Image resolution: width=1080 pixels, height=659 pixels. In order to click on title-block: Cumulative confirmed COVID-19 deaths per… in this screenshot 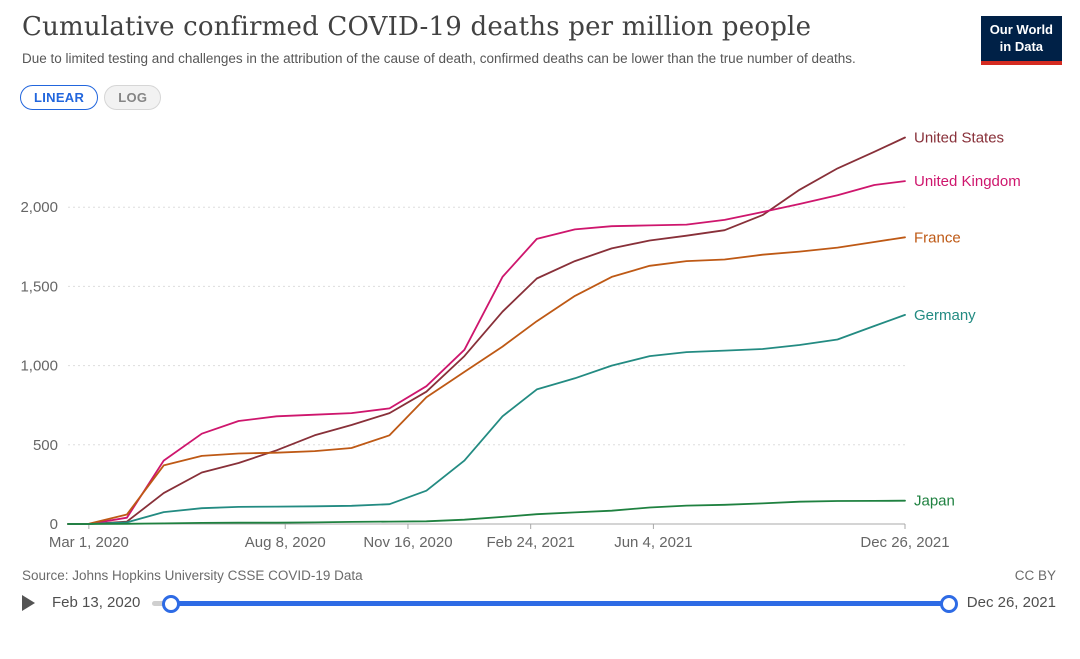, I will do `click(439, 40)`.